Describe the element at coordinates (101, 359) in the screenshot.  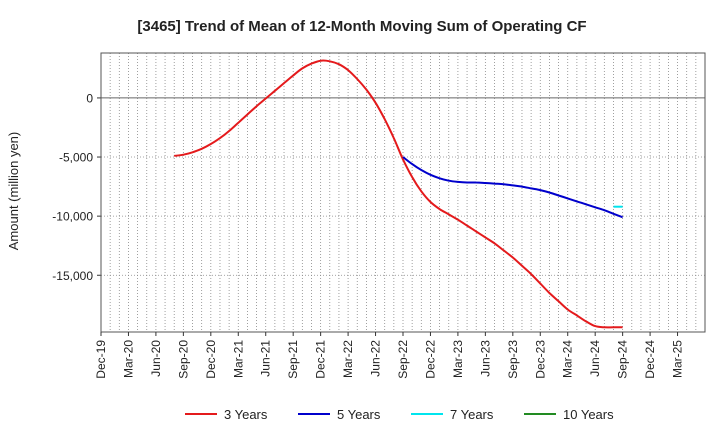
I see `x-tick-label: Dec-19` at that location.